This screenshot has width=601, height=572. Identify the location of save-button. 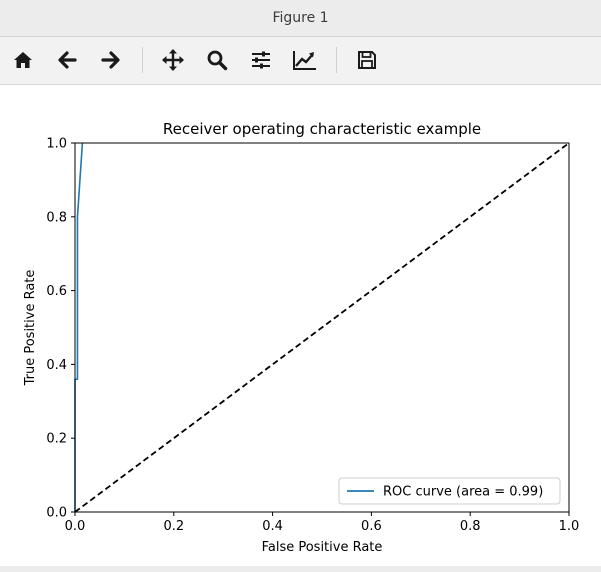
(367, 60).